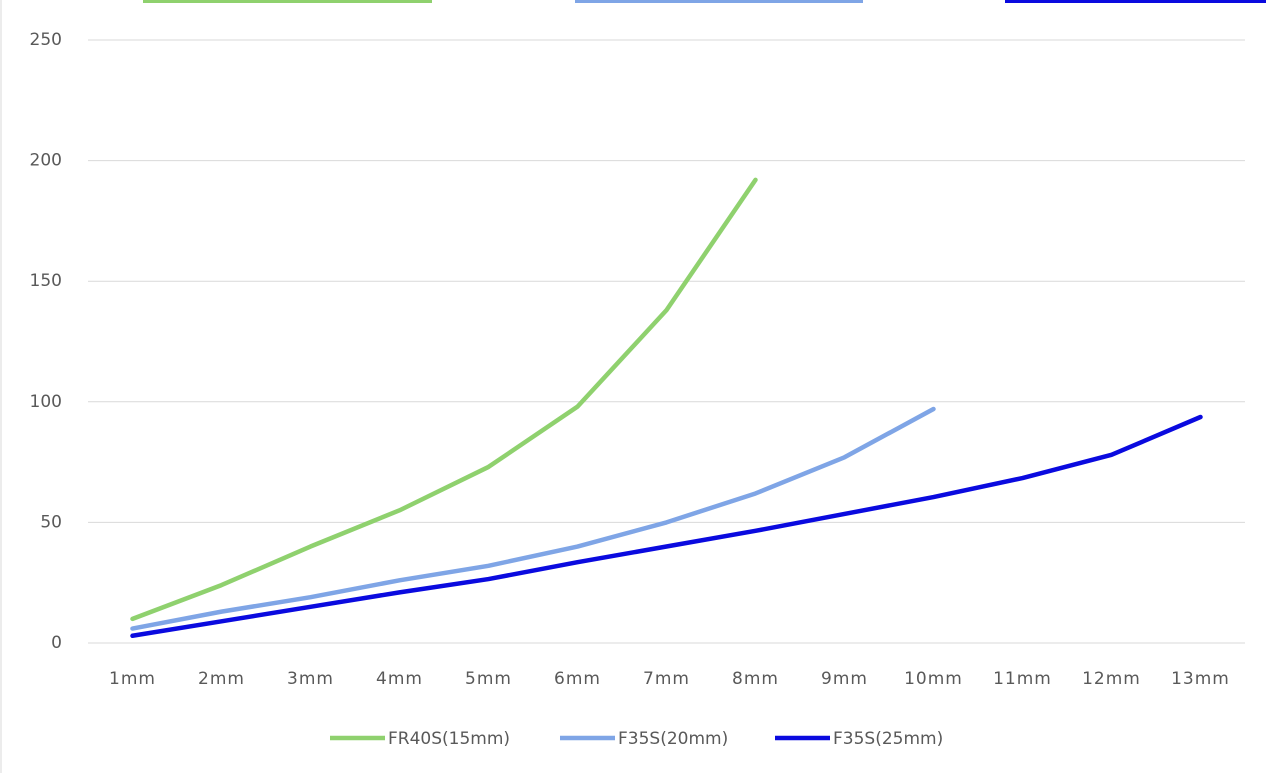 The height and width of the screenshot is (773, 1266). What do you see at coordinates (488, 679) in the screenshot?
I see `x-tick-label: 5mm` at bounding box center [488, 679].